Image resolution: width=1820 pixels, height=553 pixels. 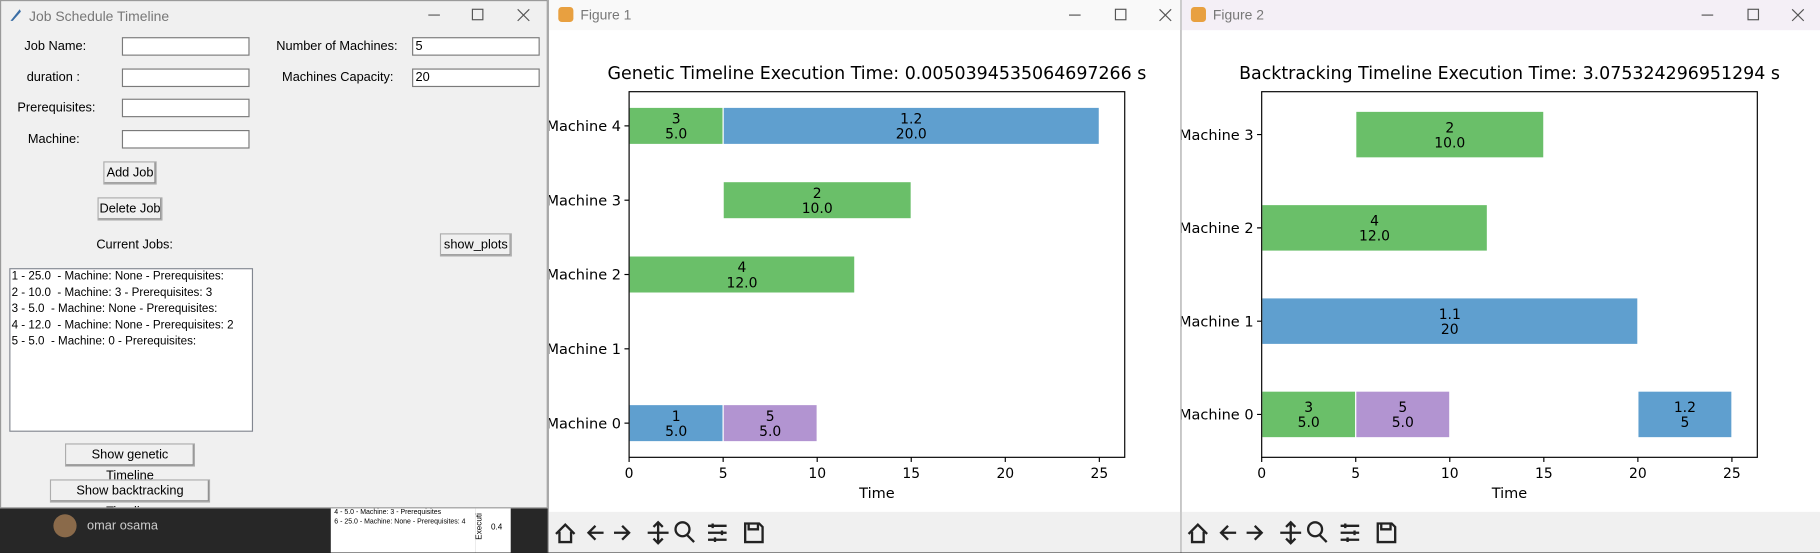 What do you see at coordinates (1374, 237) in the screenshot?
I see `task-duration: 12.0` at bounding box center [1374, 237].